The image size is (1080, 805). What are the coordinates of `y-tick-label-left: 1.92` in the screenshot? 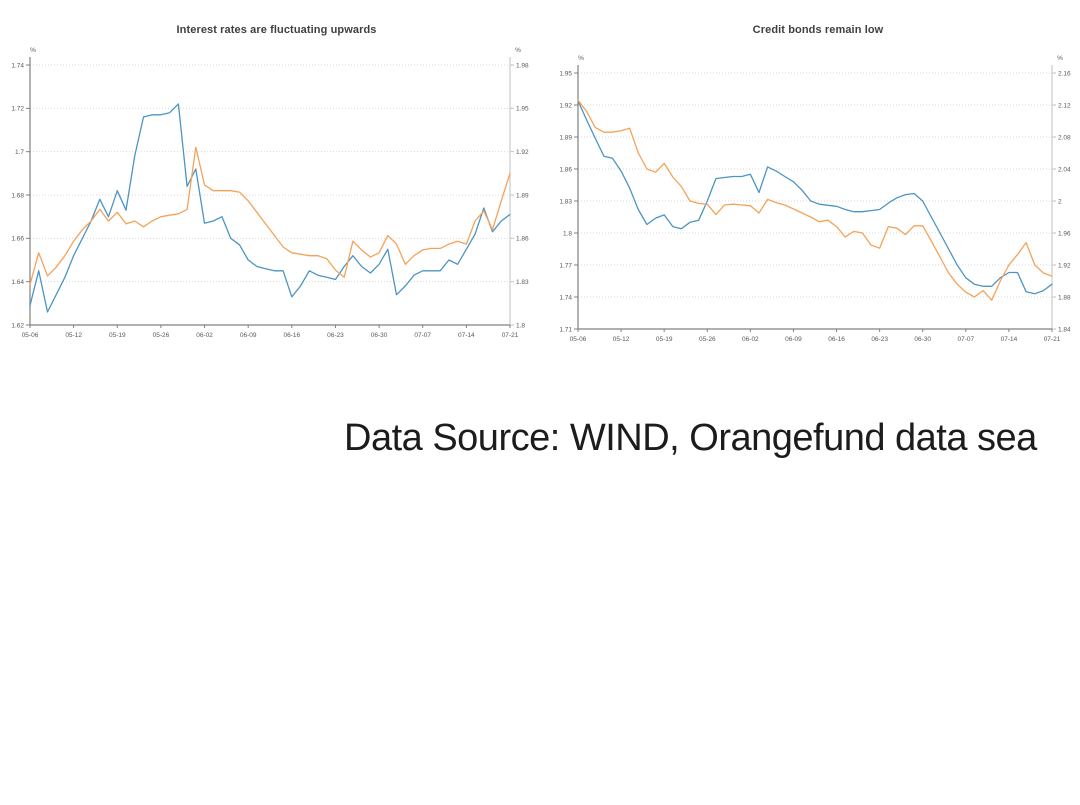 It's located at (565, 105).